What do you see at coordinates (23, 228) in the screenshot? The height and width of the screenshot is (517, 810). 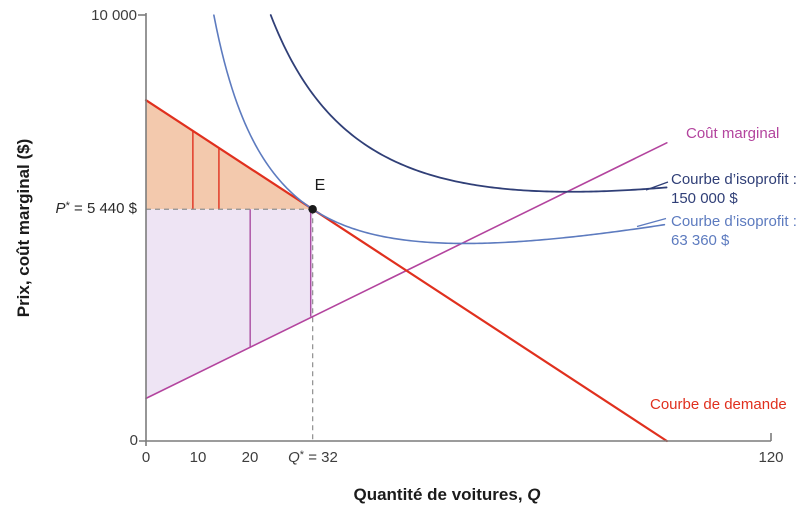 I see `y-axis-title: Prix, coût marginal ($)` at bounding box center [23, 228].